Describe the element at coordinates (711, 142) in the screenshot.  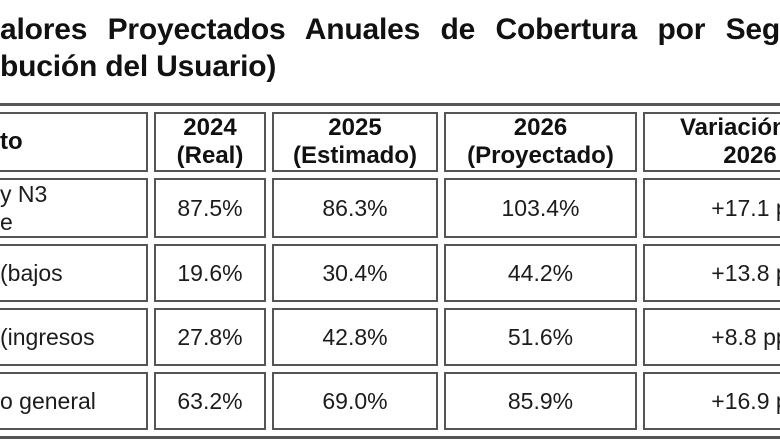
I see `col-header-variation: Variación 20 2026` at that location.